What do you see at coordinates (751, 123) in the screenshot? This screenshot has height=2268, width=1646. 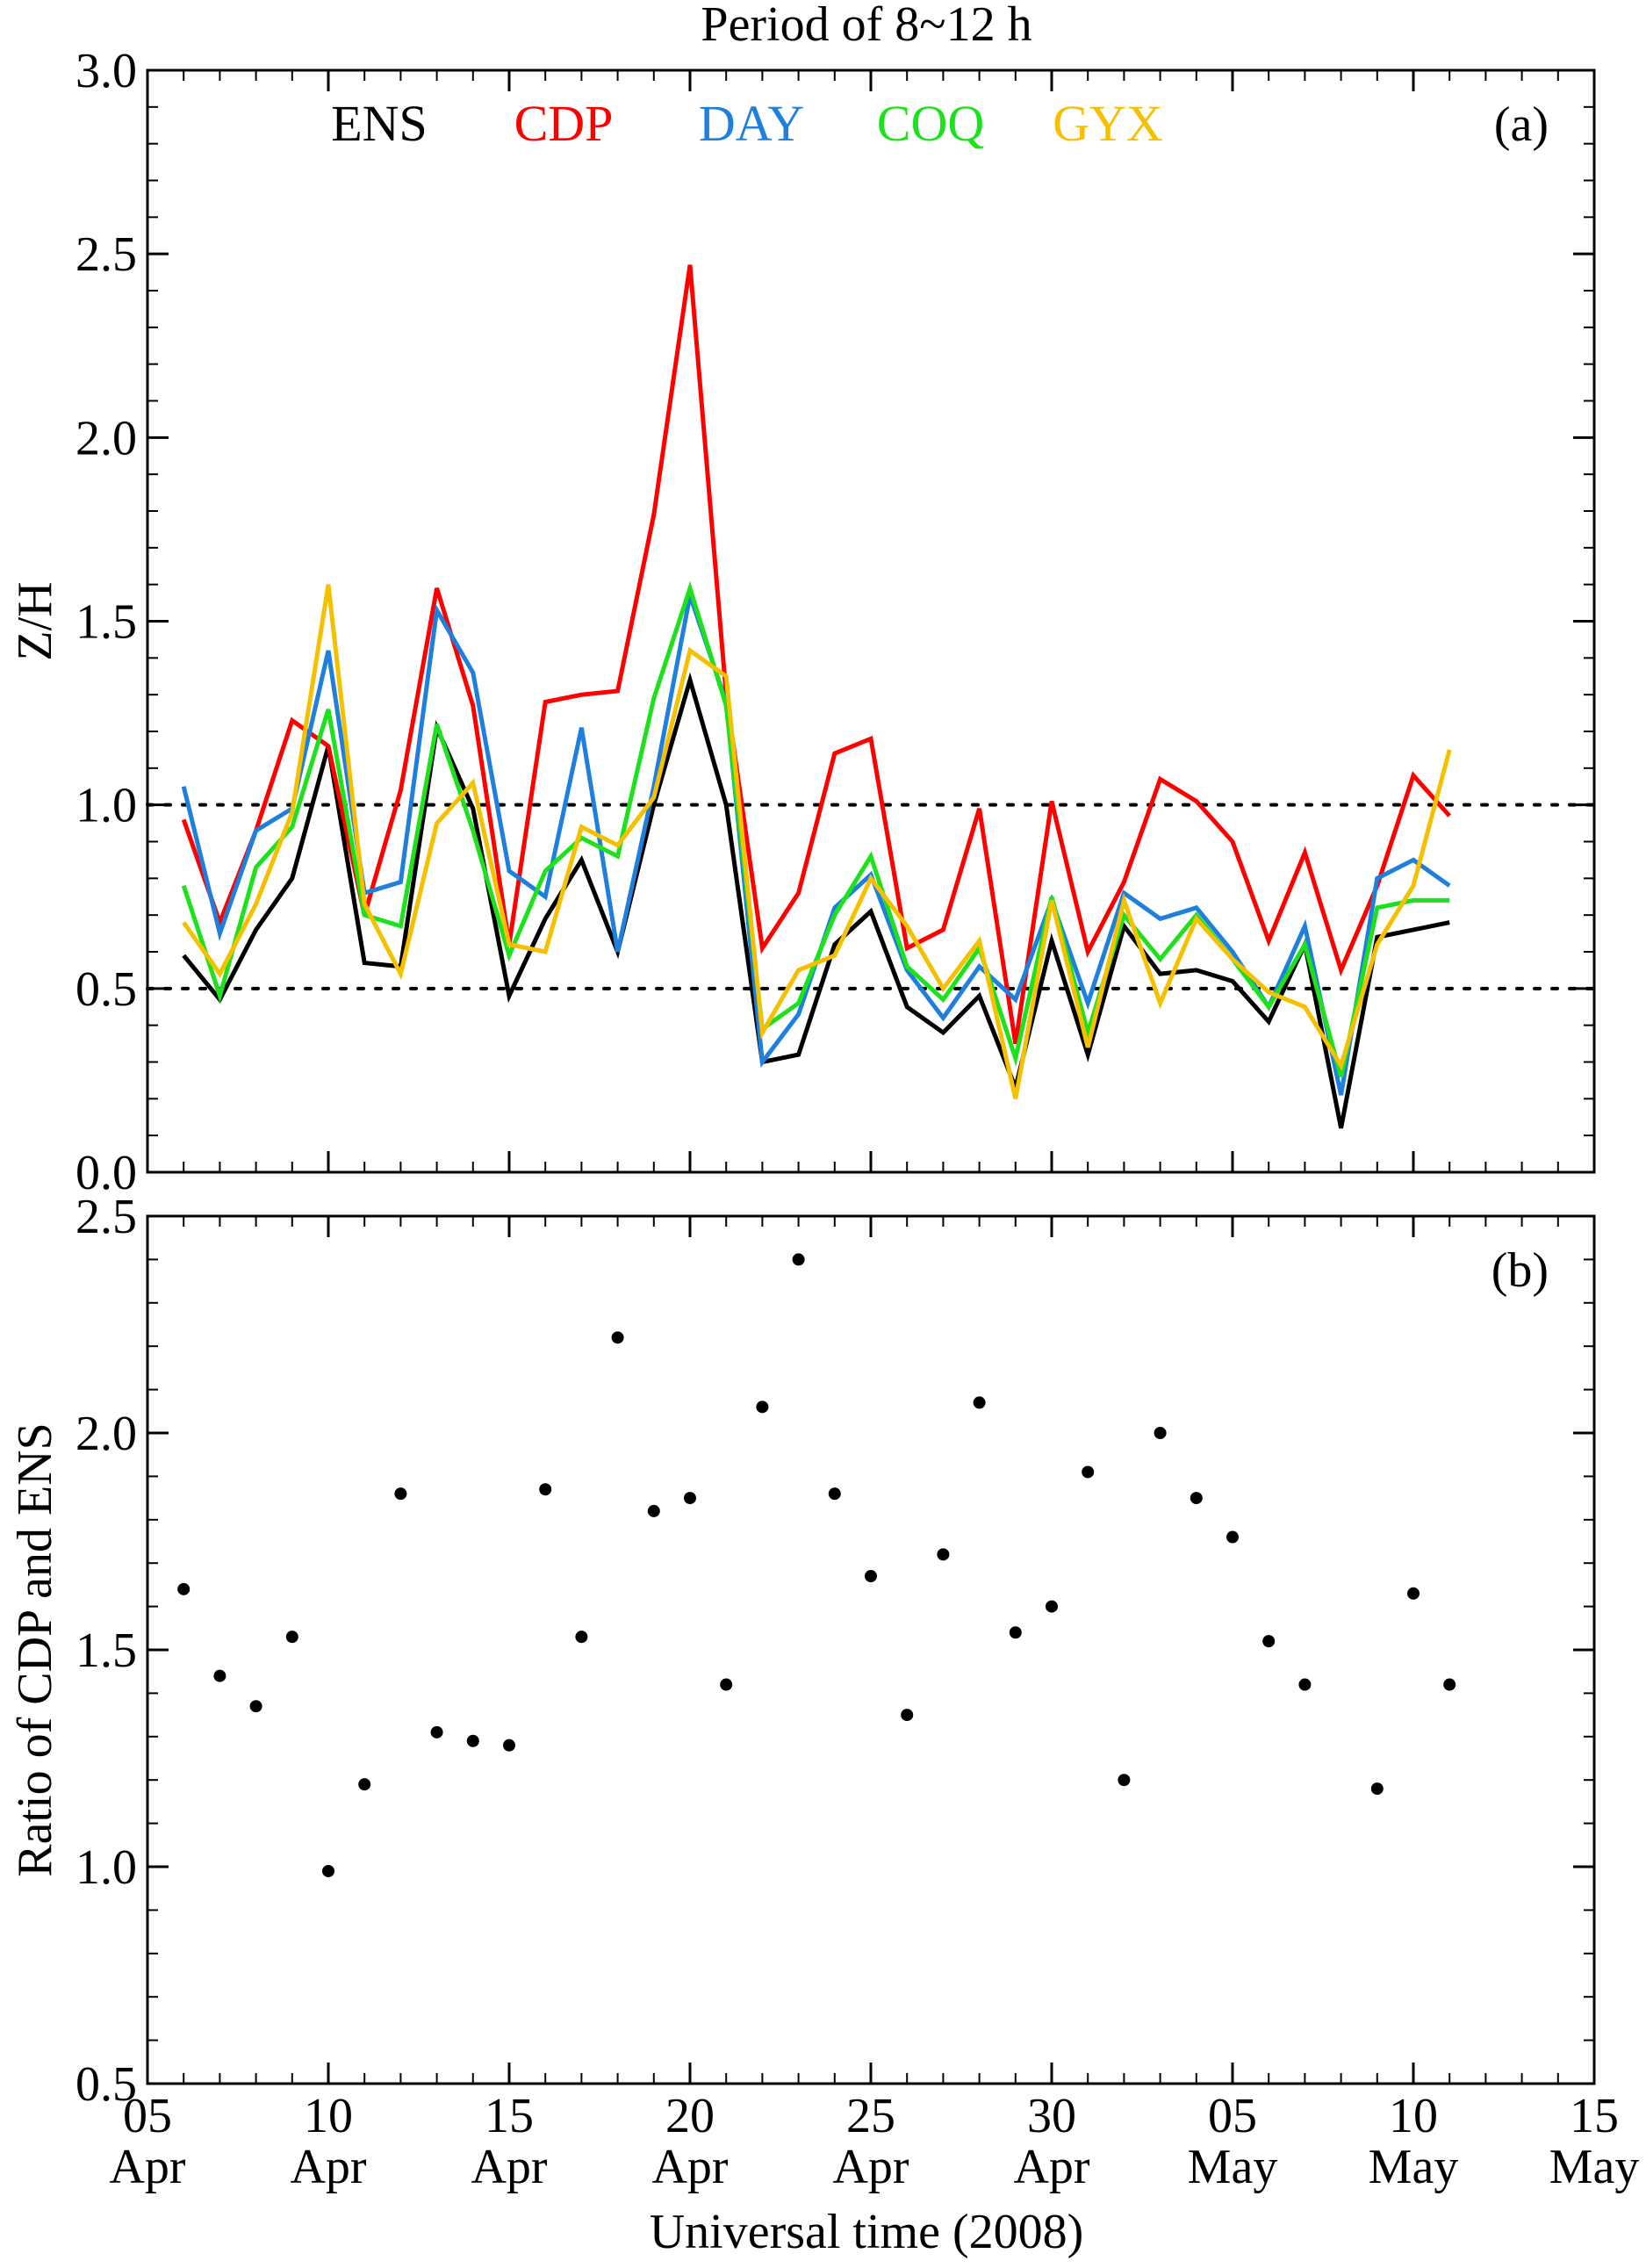 I see `legend-day: DAY` at bounding box center [751, 123].